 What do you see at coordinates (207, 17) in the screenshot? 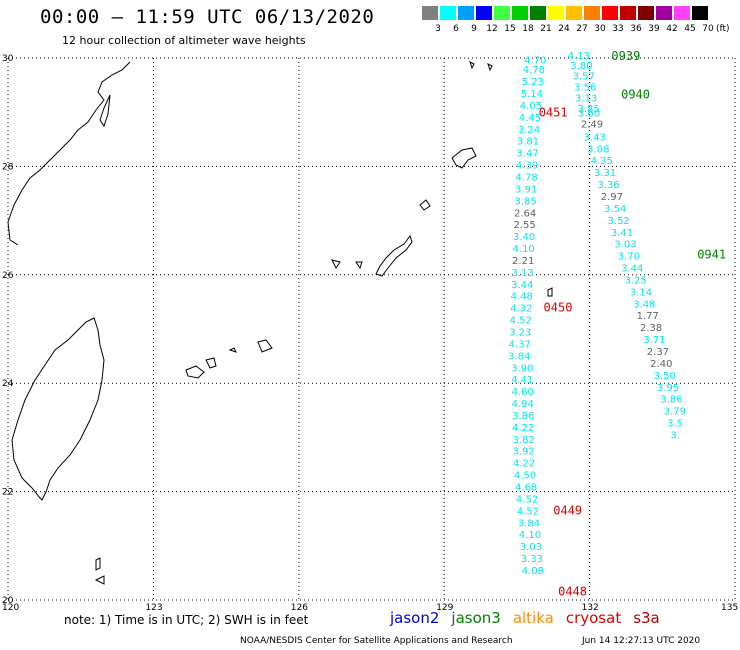
I see `chart-title: 00:00 – 11:59 UTC 06/13/2020` at bounding box center [207, 17].